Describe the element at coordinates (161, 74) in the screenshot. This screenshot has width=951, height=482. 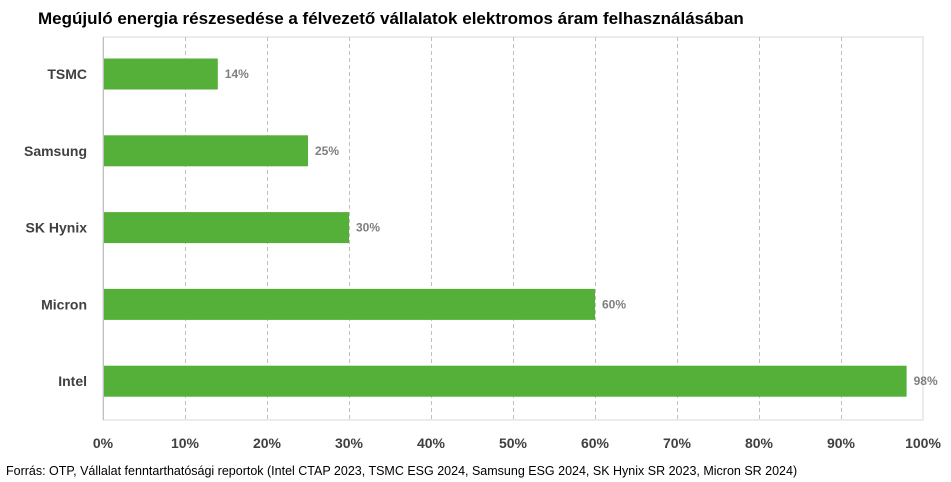
I see `bar-tsmc` at that location.